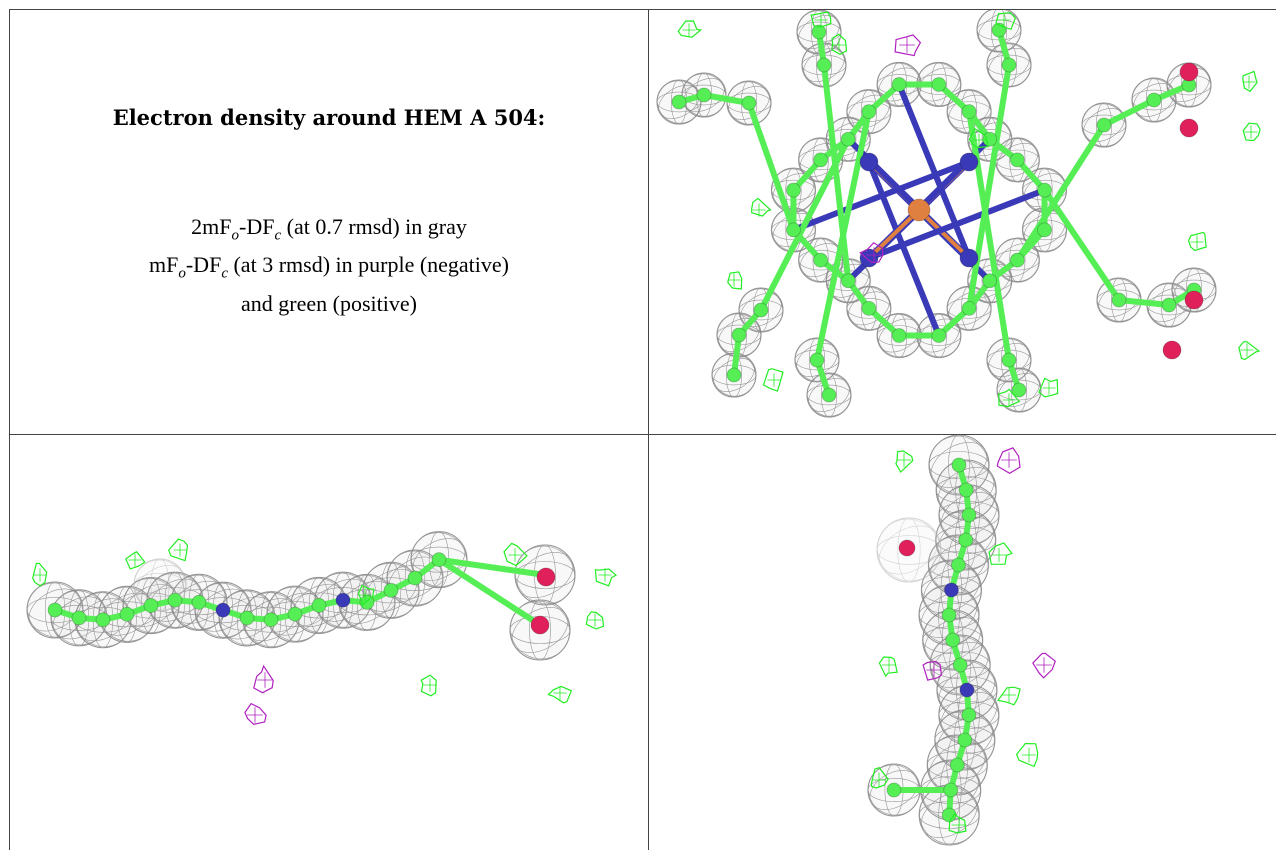 This screenshot has width=1276, height=850. Describe the element at coordinates (648, 429) in the screenshot. I see `grid-divider-vertical` at that location.